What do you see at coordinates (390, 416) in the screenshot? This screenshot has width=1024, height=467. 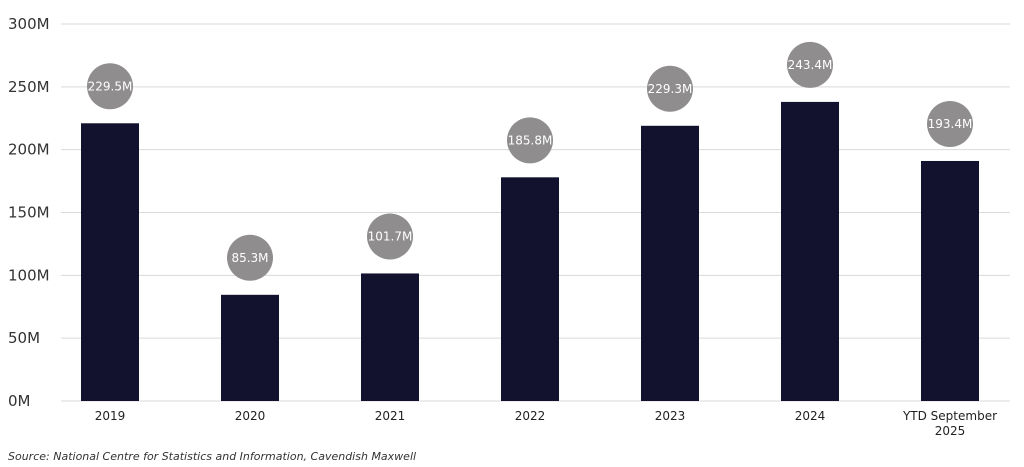 I see `x-tick-label: 2021` at bounding box center [390, 416].